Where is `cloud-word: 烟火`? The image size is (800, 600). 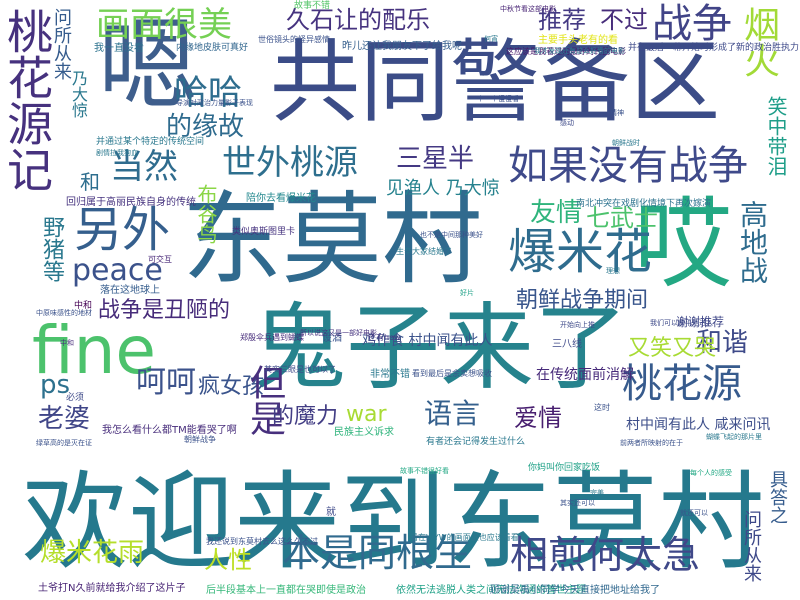
cloud-word: 烟火 is located at coordinates (758, 42).